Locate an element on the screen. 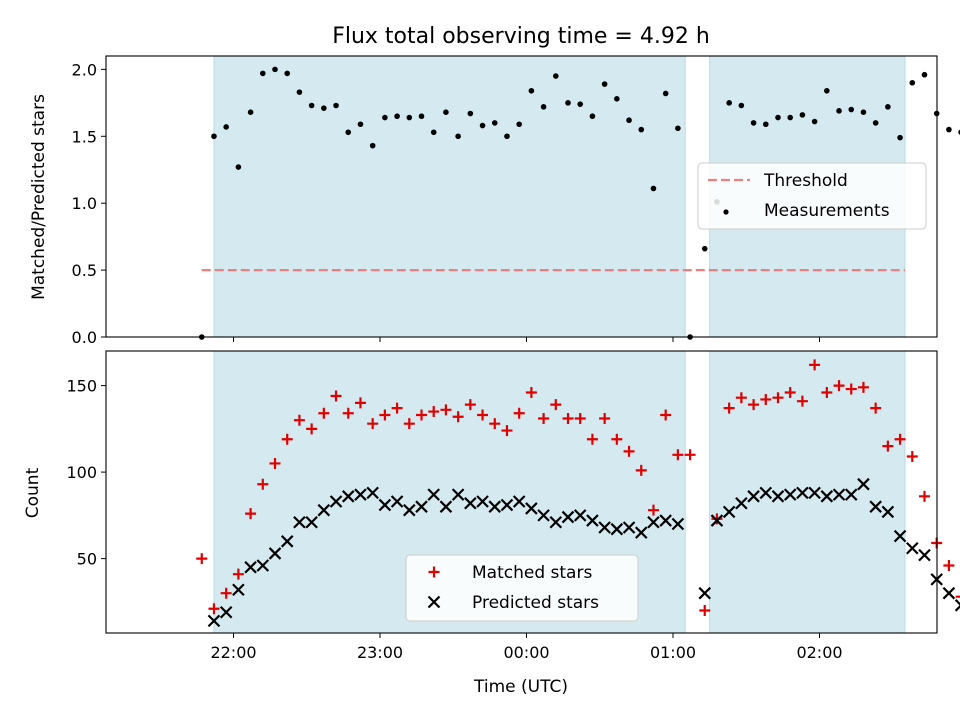 Image resolution: width=960 pixels, height=720 pixels. x-tick-label: 22:00 is located at coordinates (233, 652).